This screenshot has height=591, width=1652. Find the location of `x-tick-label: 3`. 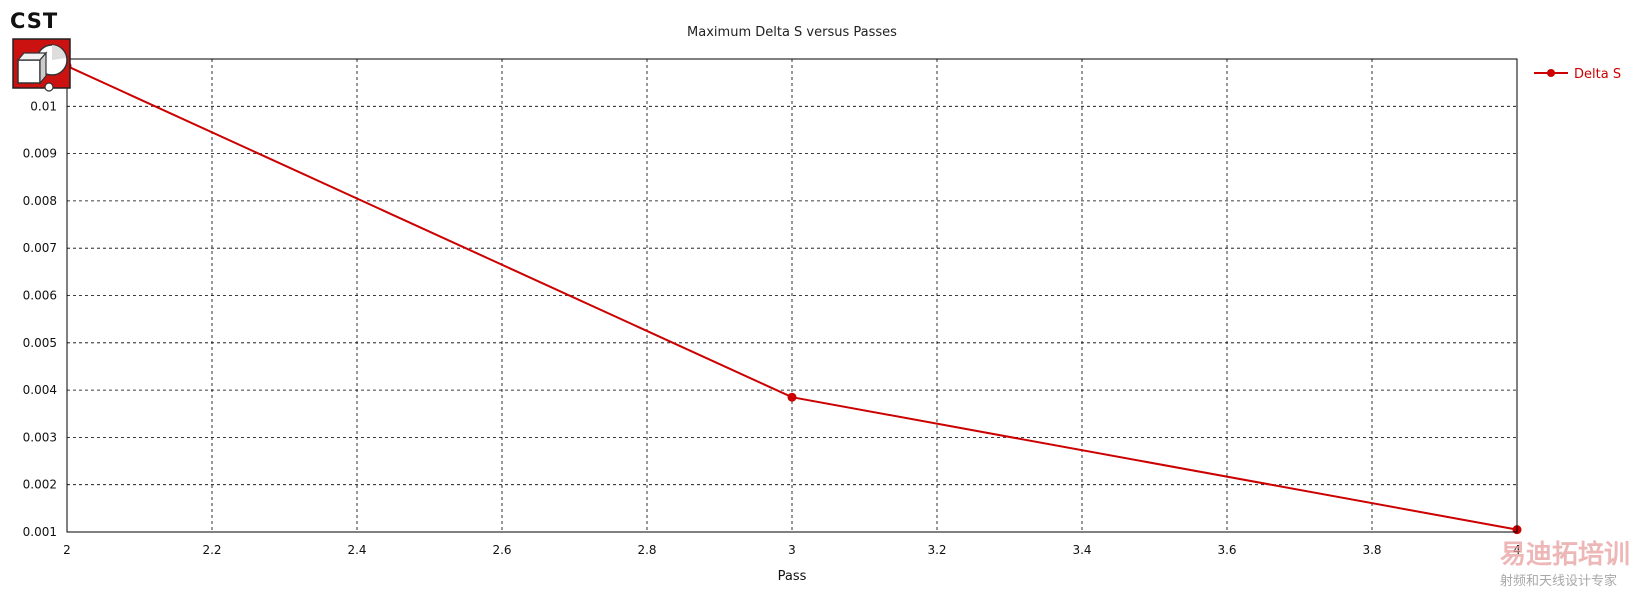

x-tick-label: 3 is located at coordinates (792, 550).